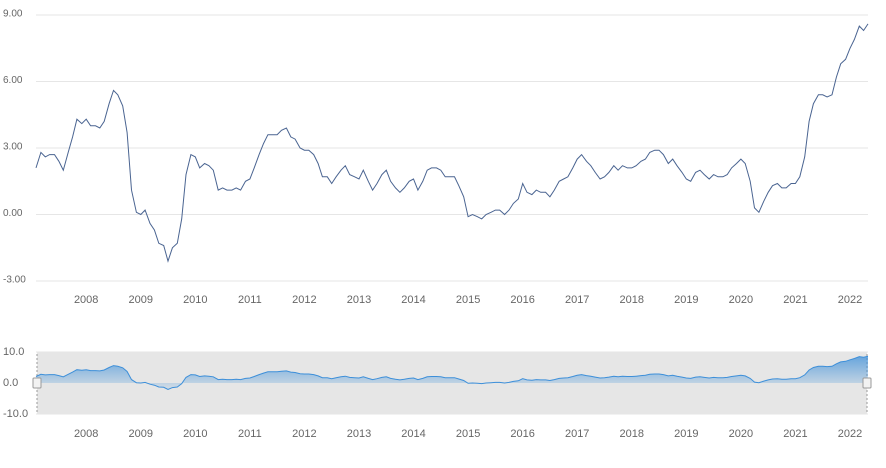 Image resolution: width=886 pixels, height=468 pixels. What do you see at coordinates (13, 352) in the screenshot?
I see `navigator-y-tick-label: 10.0` at bounding box center [13, 352].